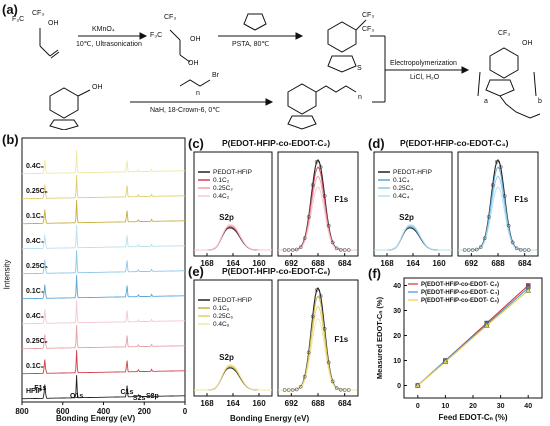 This screenshot has width=550, height=426. Describe the element at coordinates (345, 403) in the screenshot. I see `e-f1s-tick-label: 684` at that location.